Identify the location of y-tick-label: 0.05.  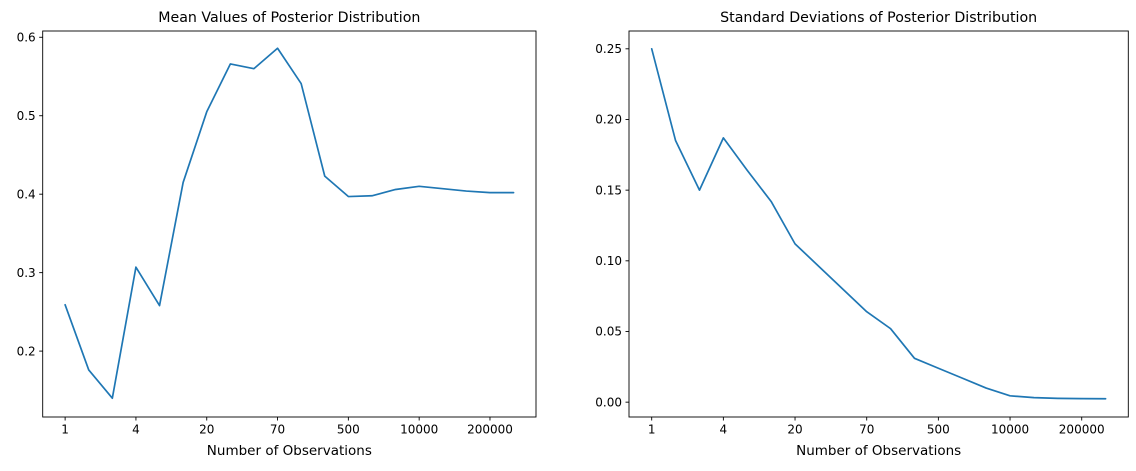
(608, 332).